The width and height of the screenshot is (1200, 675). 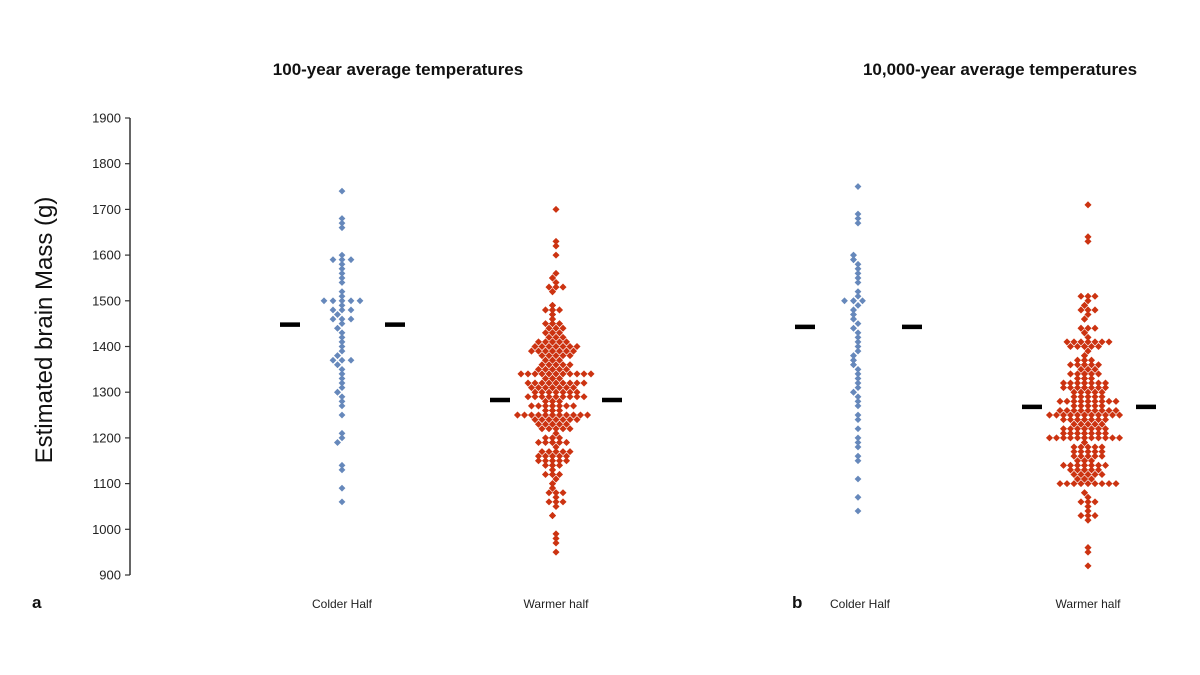 What do you see at coordinates (106, 300) in the screenshot?
I see `y-tick-label: 1500` at bounding box center [106, 300].